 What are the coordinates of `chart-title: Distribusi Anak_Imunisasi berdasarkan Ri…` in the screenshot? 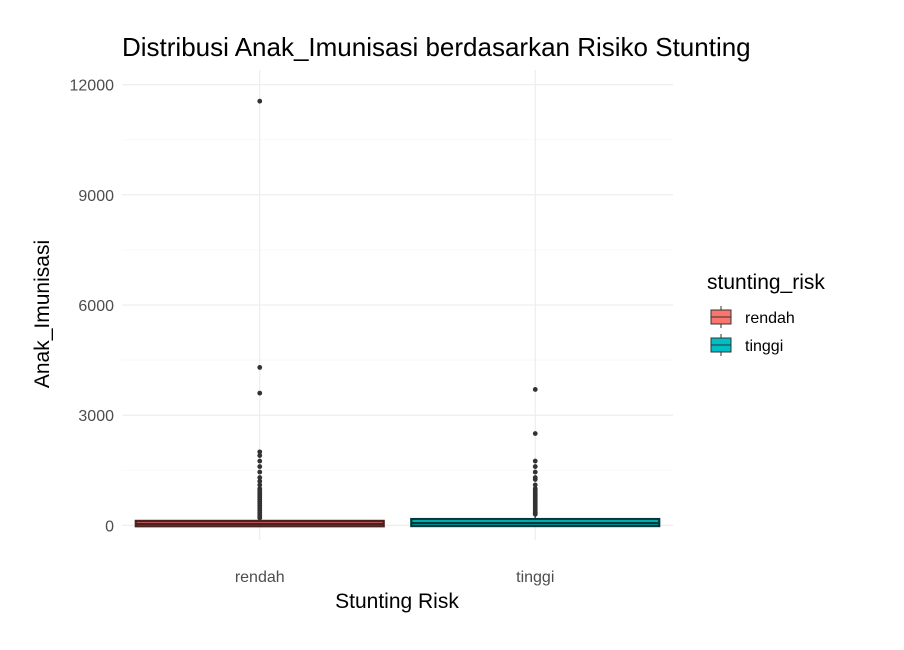 It's located at (436, 47).